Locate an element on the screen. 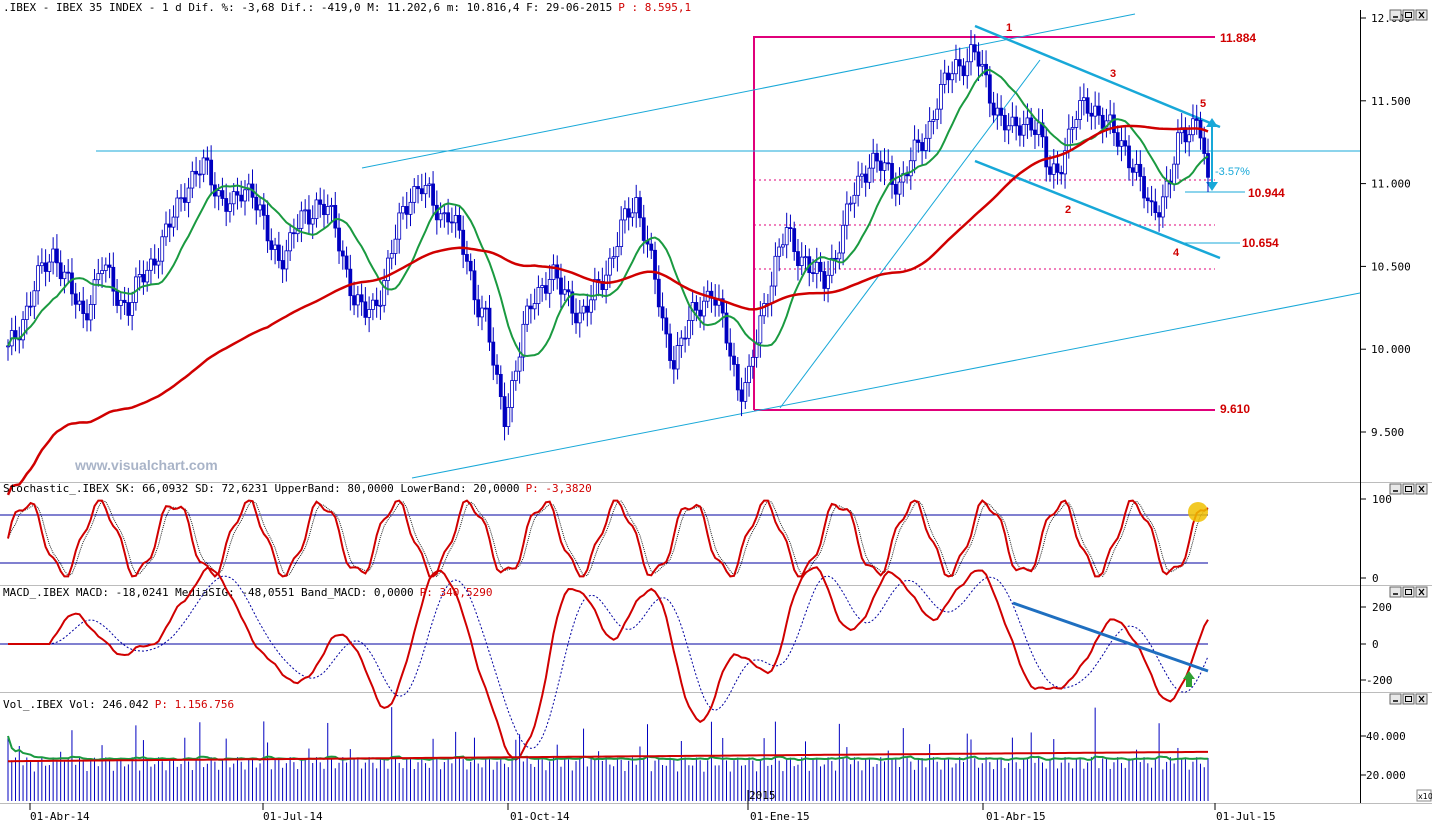  svg-text: x10 is located at coordinates (1425, 796).